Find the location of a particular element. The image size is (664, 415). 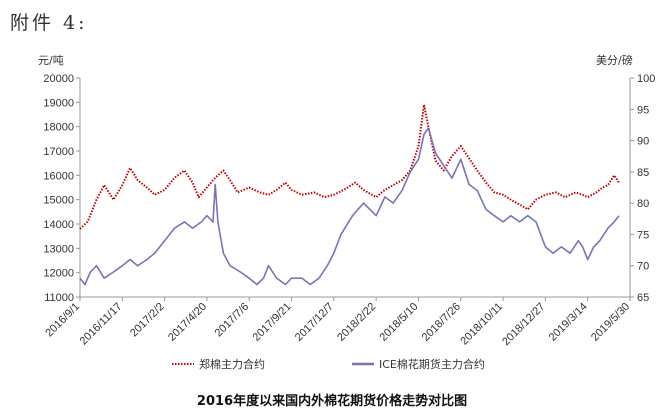

x-tick-label: 2016/9/1 is located at coordinates (62, 320).